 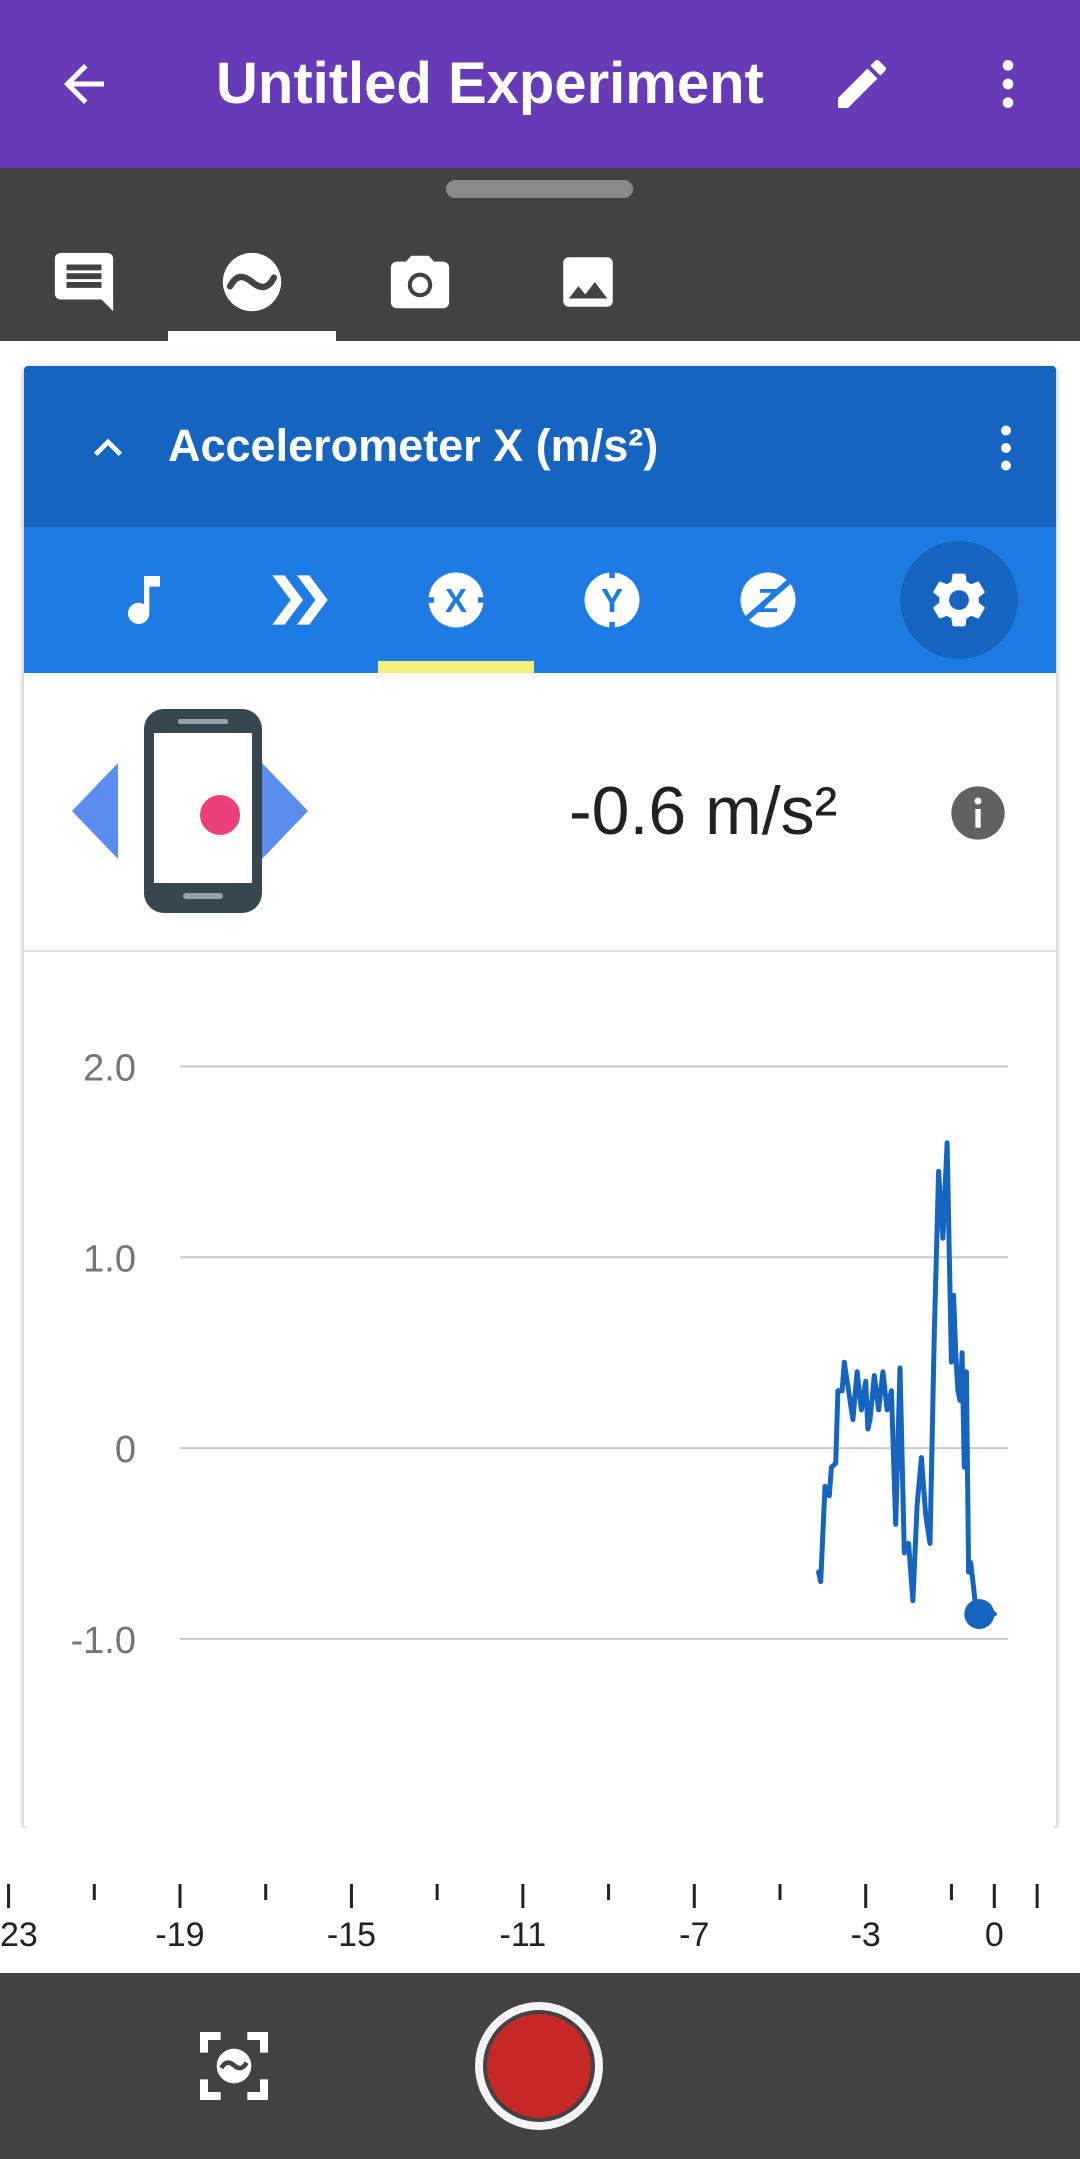 I want to click on arrow-back-icon, so click(x=84, y=84).